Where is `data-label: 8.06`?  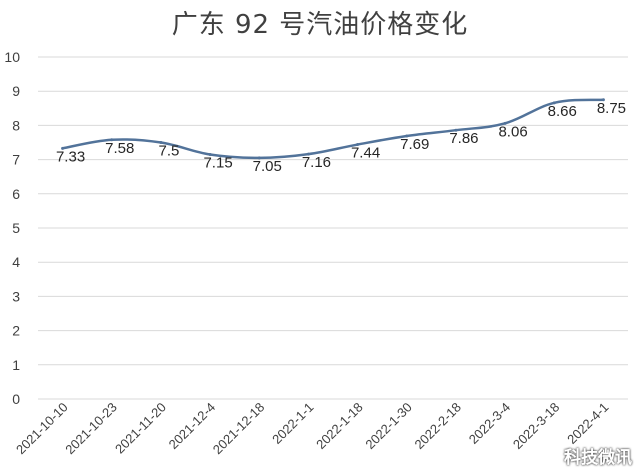 data-label: 8.06 is located at coordinates (512, 131).